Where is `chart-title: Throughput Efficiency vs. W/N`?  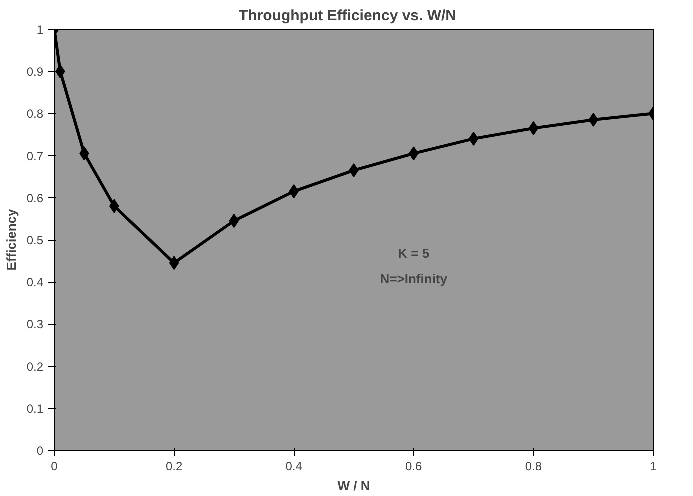
chart-title: Throughput Efficiency vs. W/N is located at coordinates (347, 16).